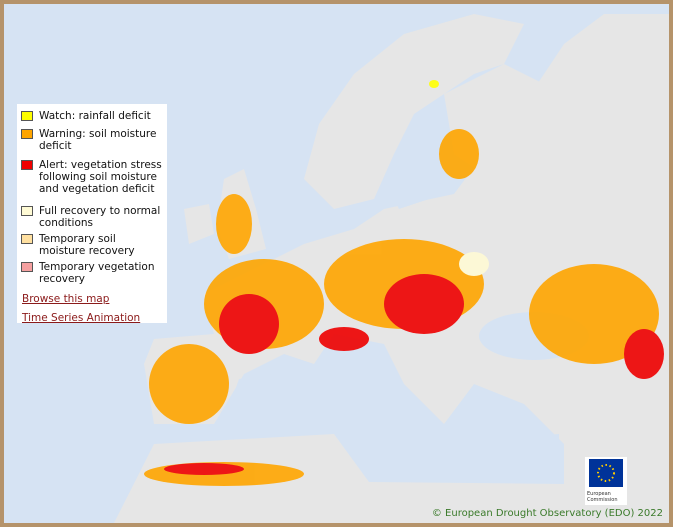 The height and width of the screenshot is (527, 673). Describe the element at coordinates (81, 318) in the screenshot. I see `legend-link: Time Series Animation` at that location.